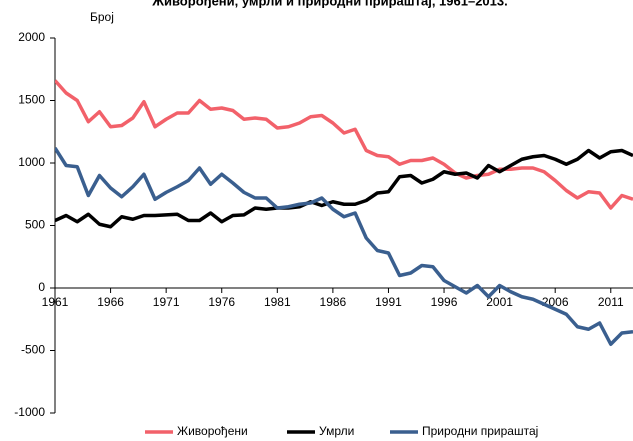  What do you see at coordinates (277, 302) in the screenshot?
I see `x-tick-label: 1981` at bounding box center [277, 302].